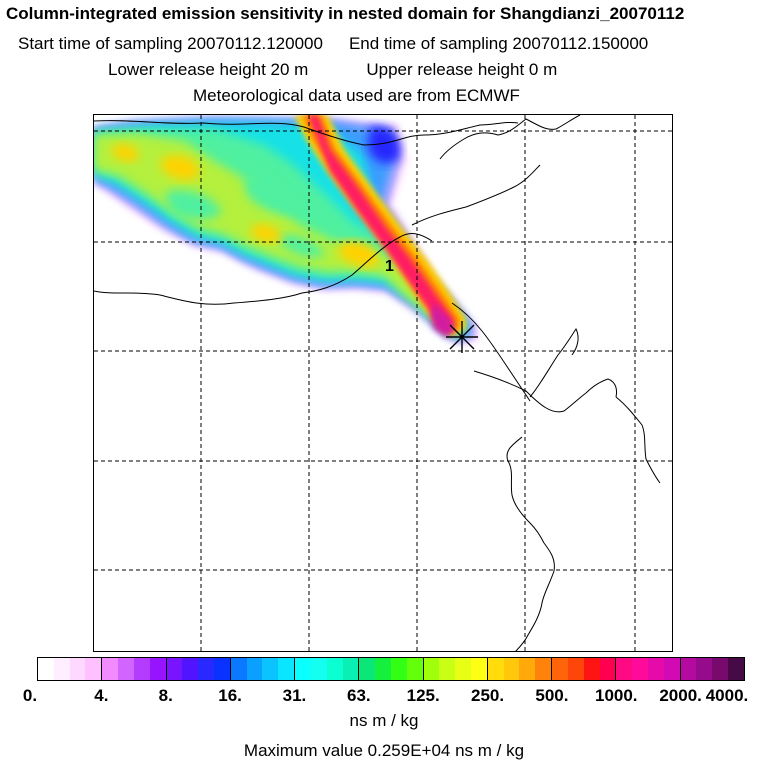 This screenshot has width=768, height=768. Describe the element at coordinates (423, 695) in the screenshot. I see `colorbar-tick-label: 125.` at that location.